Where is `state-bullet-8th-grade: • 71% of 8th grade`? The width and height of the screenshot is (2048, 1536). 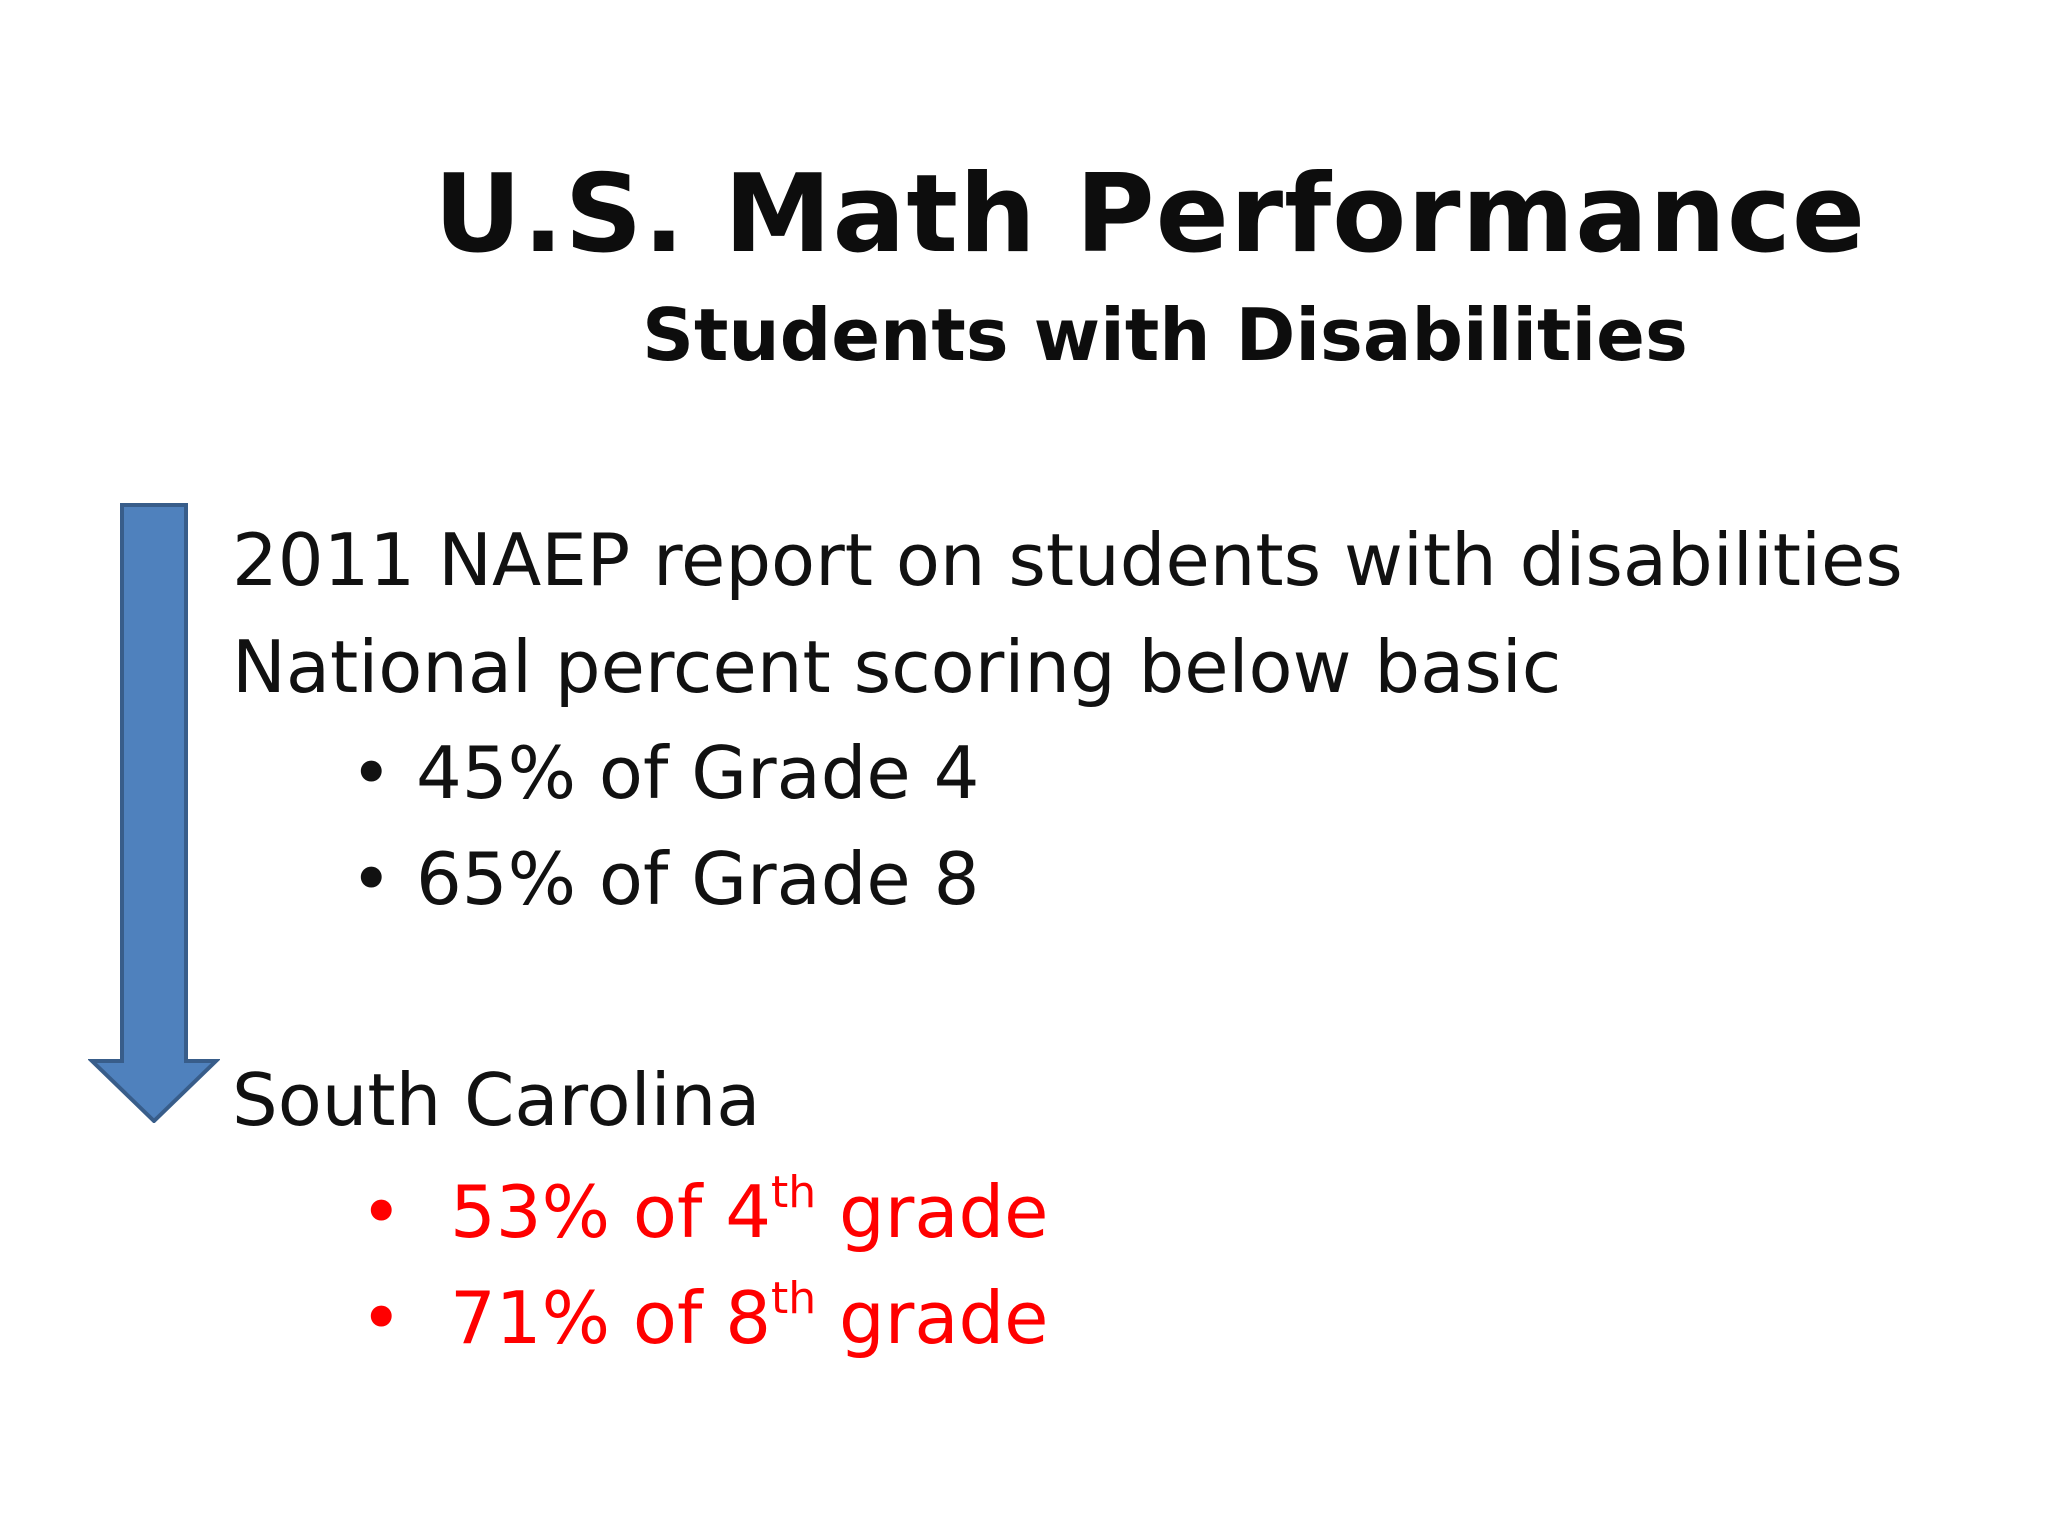 state-bullet-8th-grade: • 71% of 8th grade is located at coordinates (704, 1318).